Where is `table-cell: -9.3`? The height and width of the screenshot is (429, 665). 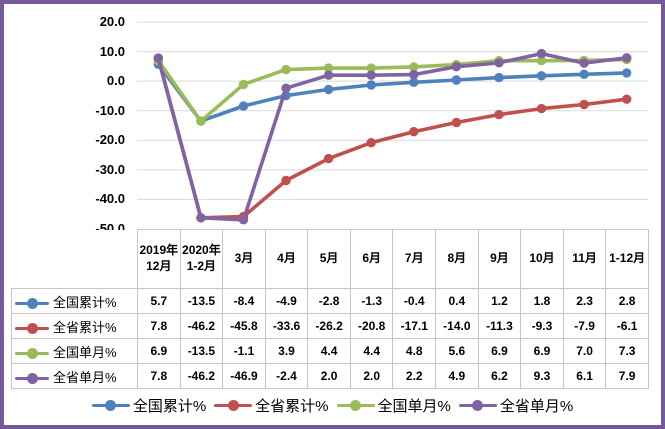 table-cell: -9.3 is located at coordinates (542, 326).